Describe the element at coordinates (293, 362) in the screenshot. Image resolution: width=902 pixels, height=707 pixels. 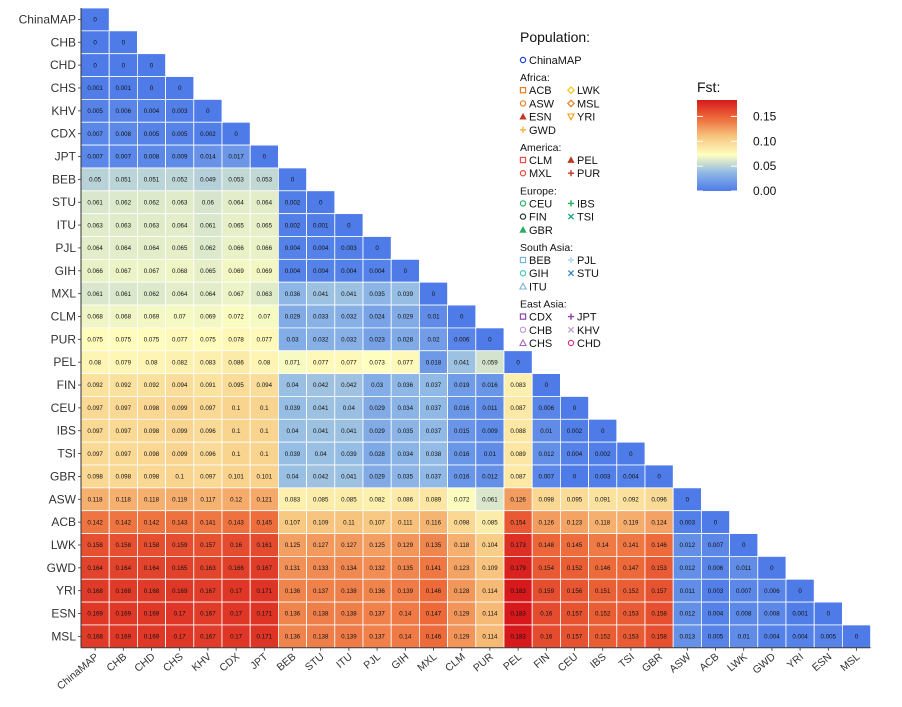
I see `cell-value-label: 0.071` at that location.